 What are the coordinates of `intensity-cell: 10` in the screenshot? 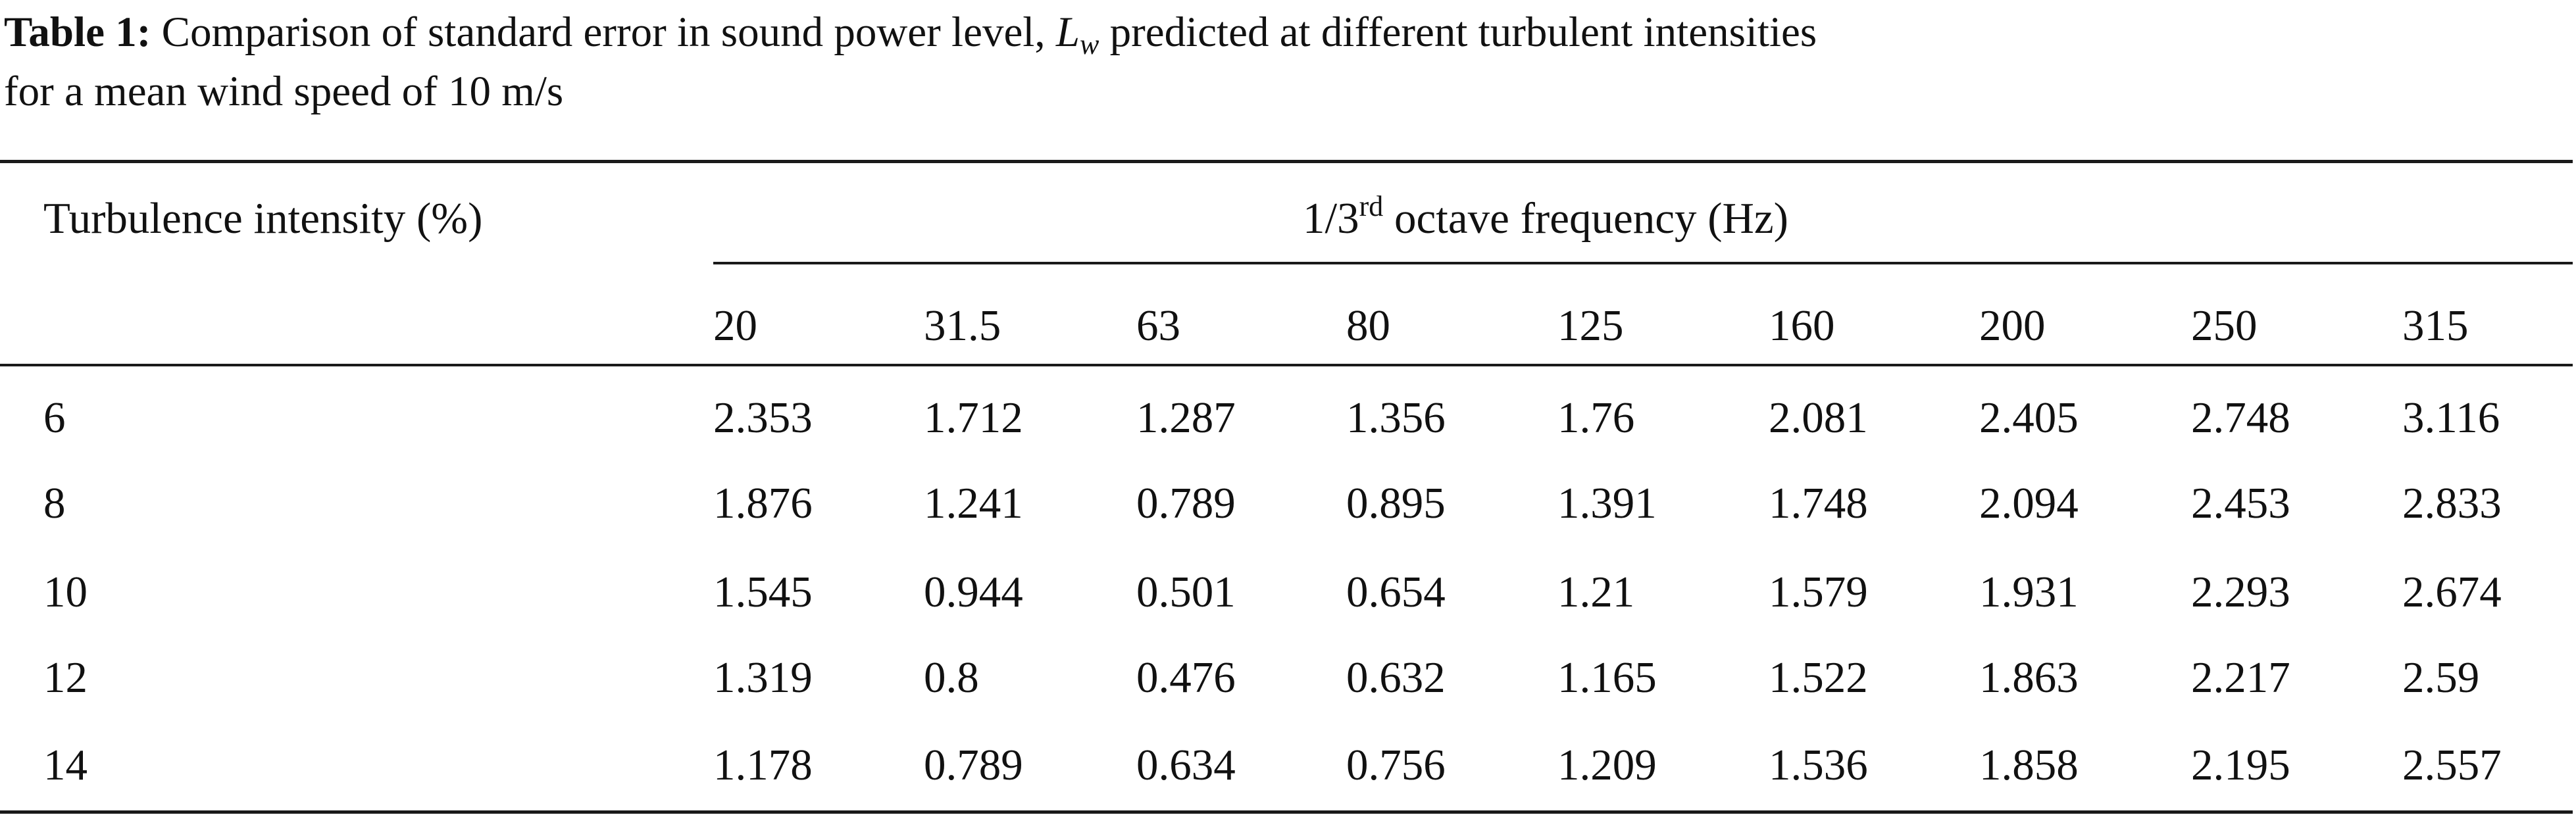 It's located at (65, 592).